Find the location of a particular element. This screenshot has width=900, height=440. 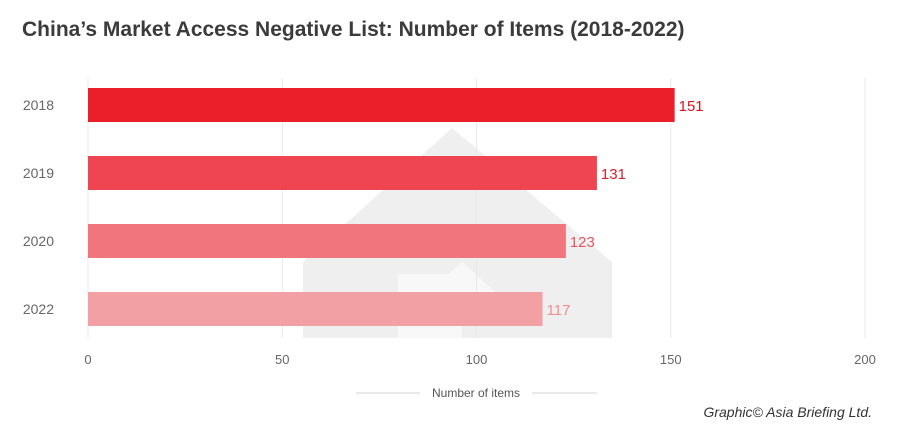

x-axis-ticks: 0 50 100 150 200 is located at coordinates (479, 359).